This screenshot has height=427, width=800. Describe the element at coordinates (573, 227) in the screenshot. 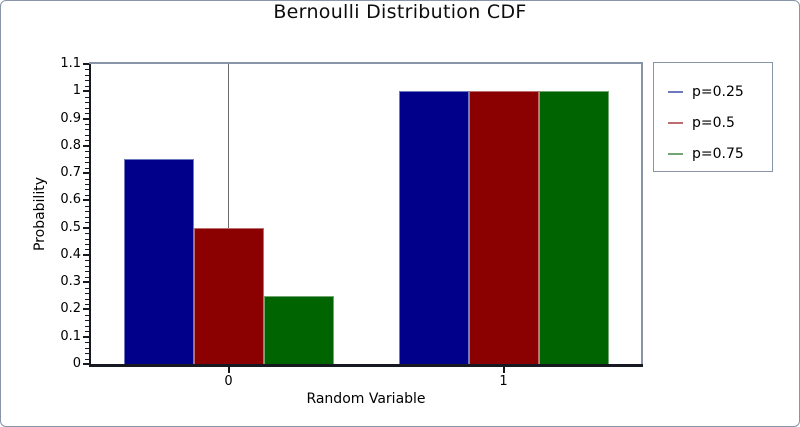

I see `bar-p=0.75-x1` at that location.